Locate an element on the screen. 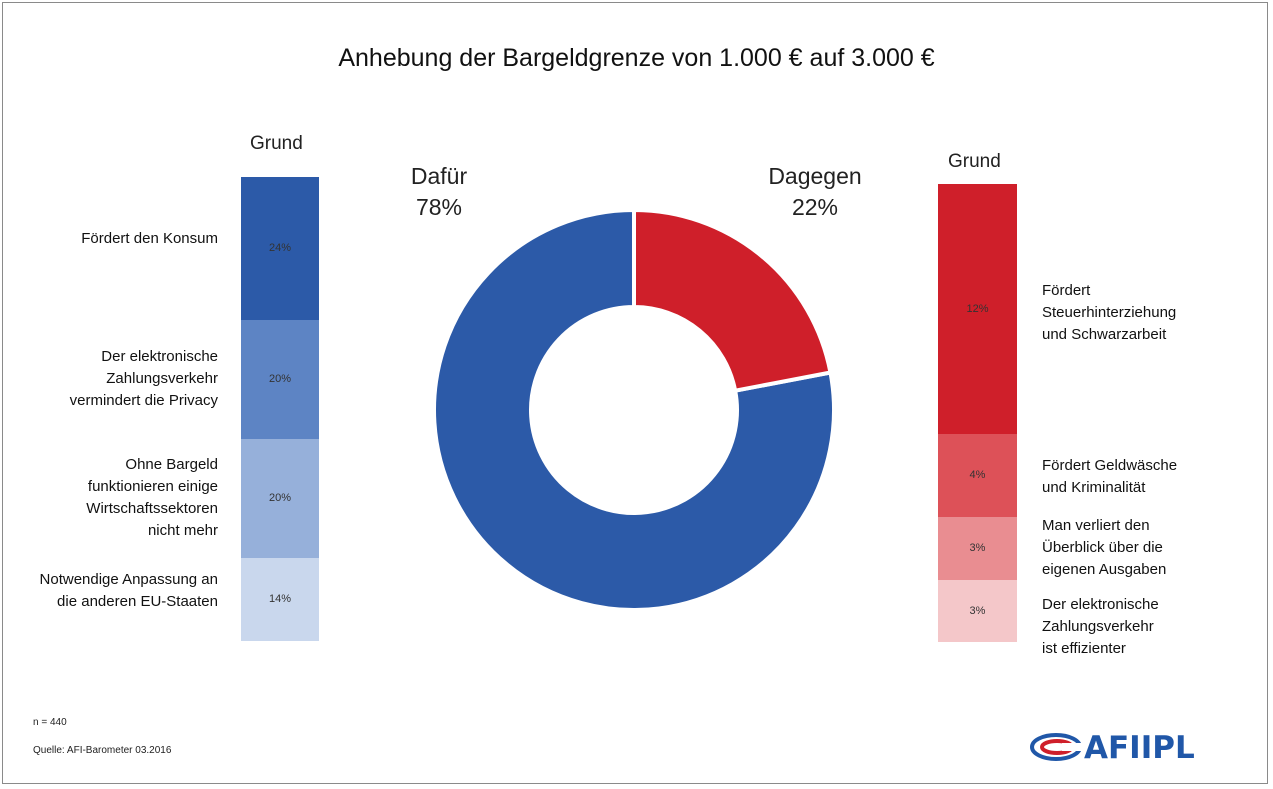  right-bar-category-label-line: Zahlungsverkehr is located at coordinates (1098, 626).